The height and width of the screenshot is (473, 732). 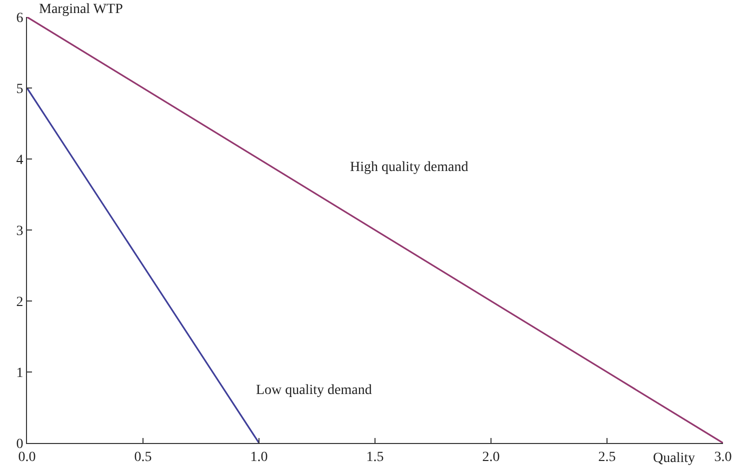 I want to click on y-tick-label: 1, so click(x=20, y=373).